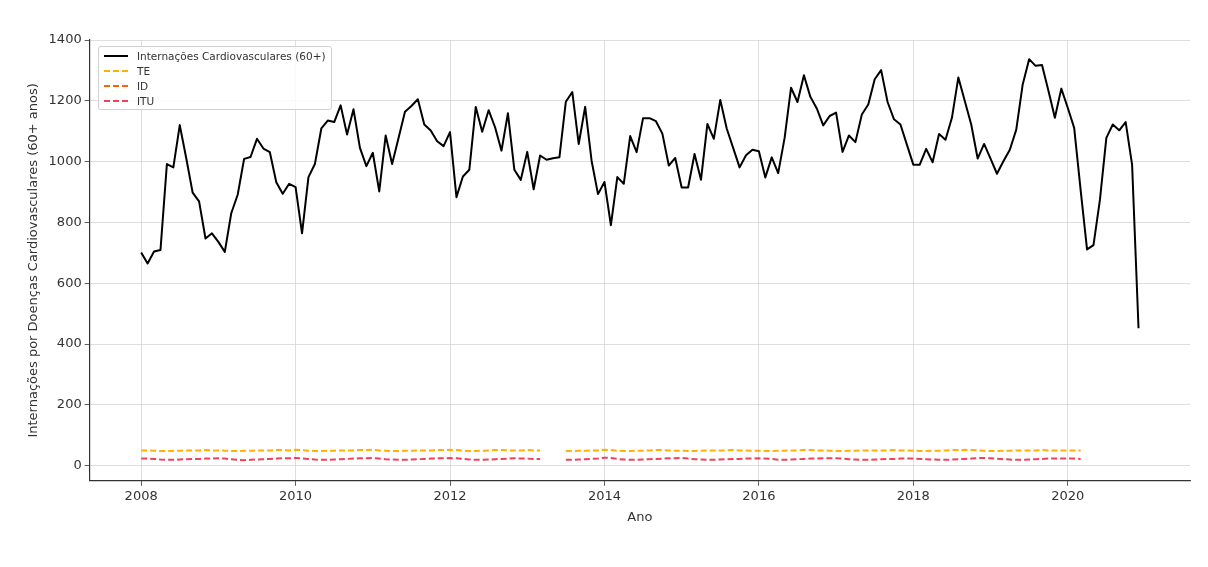 The height and width of the screenshot is (567, 1208). What do you see at coordinates (450, 495) in the screenshot?
I see `x-tick-label: 2012` at bounding box center [450, 495].